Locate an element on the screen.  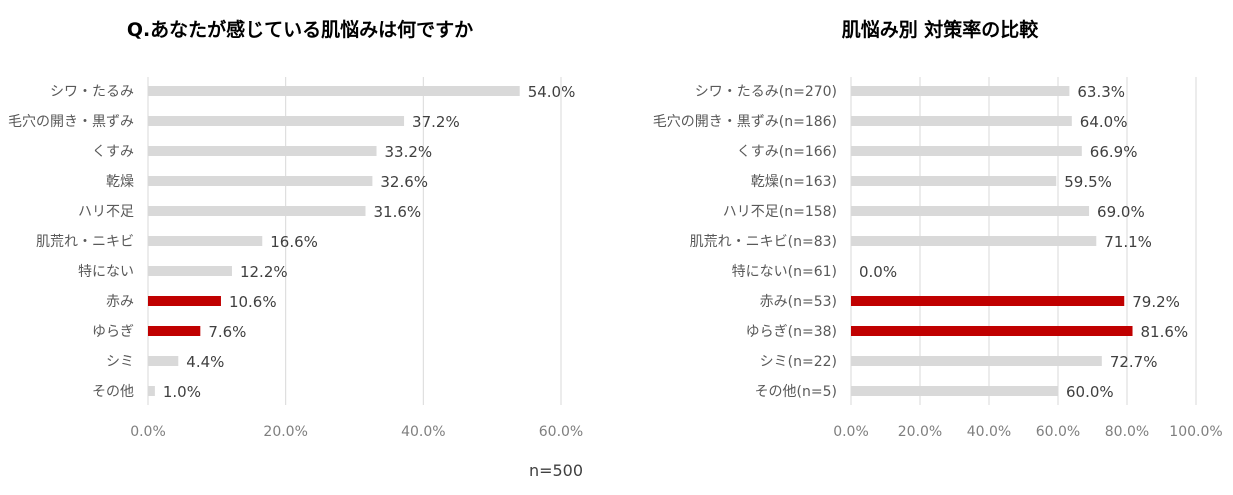
category-label: シワ・たるみ(n=270) is located at coordinates (766, 92).